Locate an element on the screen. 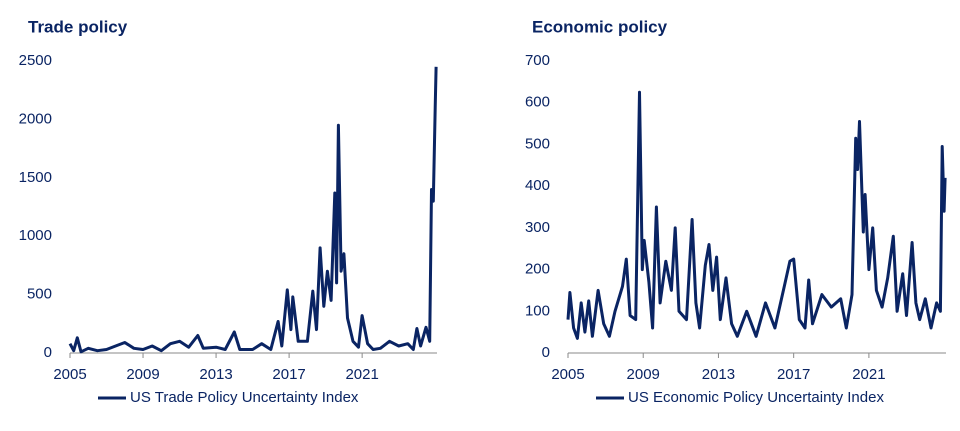  y-tick-label: 2000 is located at coordinates (35, 118).